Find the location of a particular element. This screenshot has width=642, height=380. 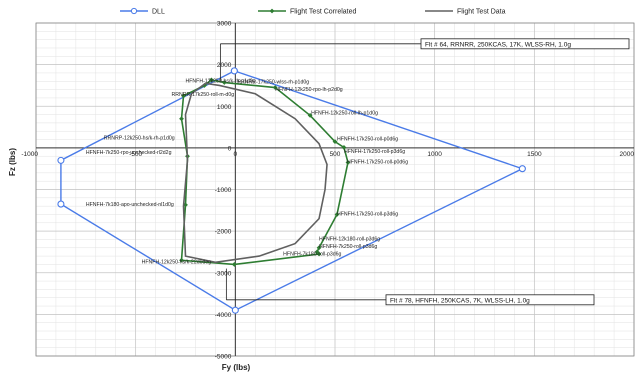

y-tick-label: -5000 is located at coordinates (223, 357).